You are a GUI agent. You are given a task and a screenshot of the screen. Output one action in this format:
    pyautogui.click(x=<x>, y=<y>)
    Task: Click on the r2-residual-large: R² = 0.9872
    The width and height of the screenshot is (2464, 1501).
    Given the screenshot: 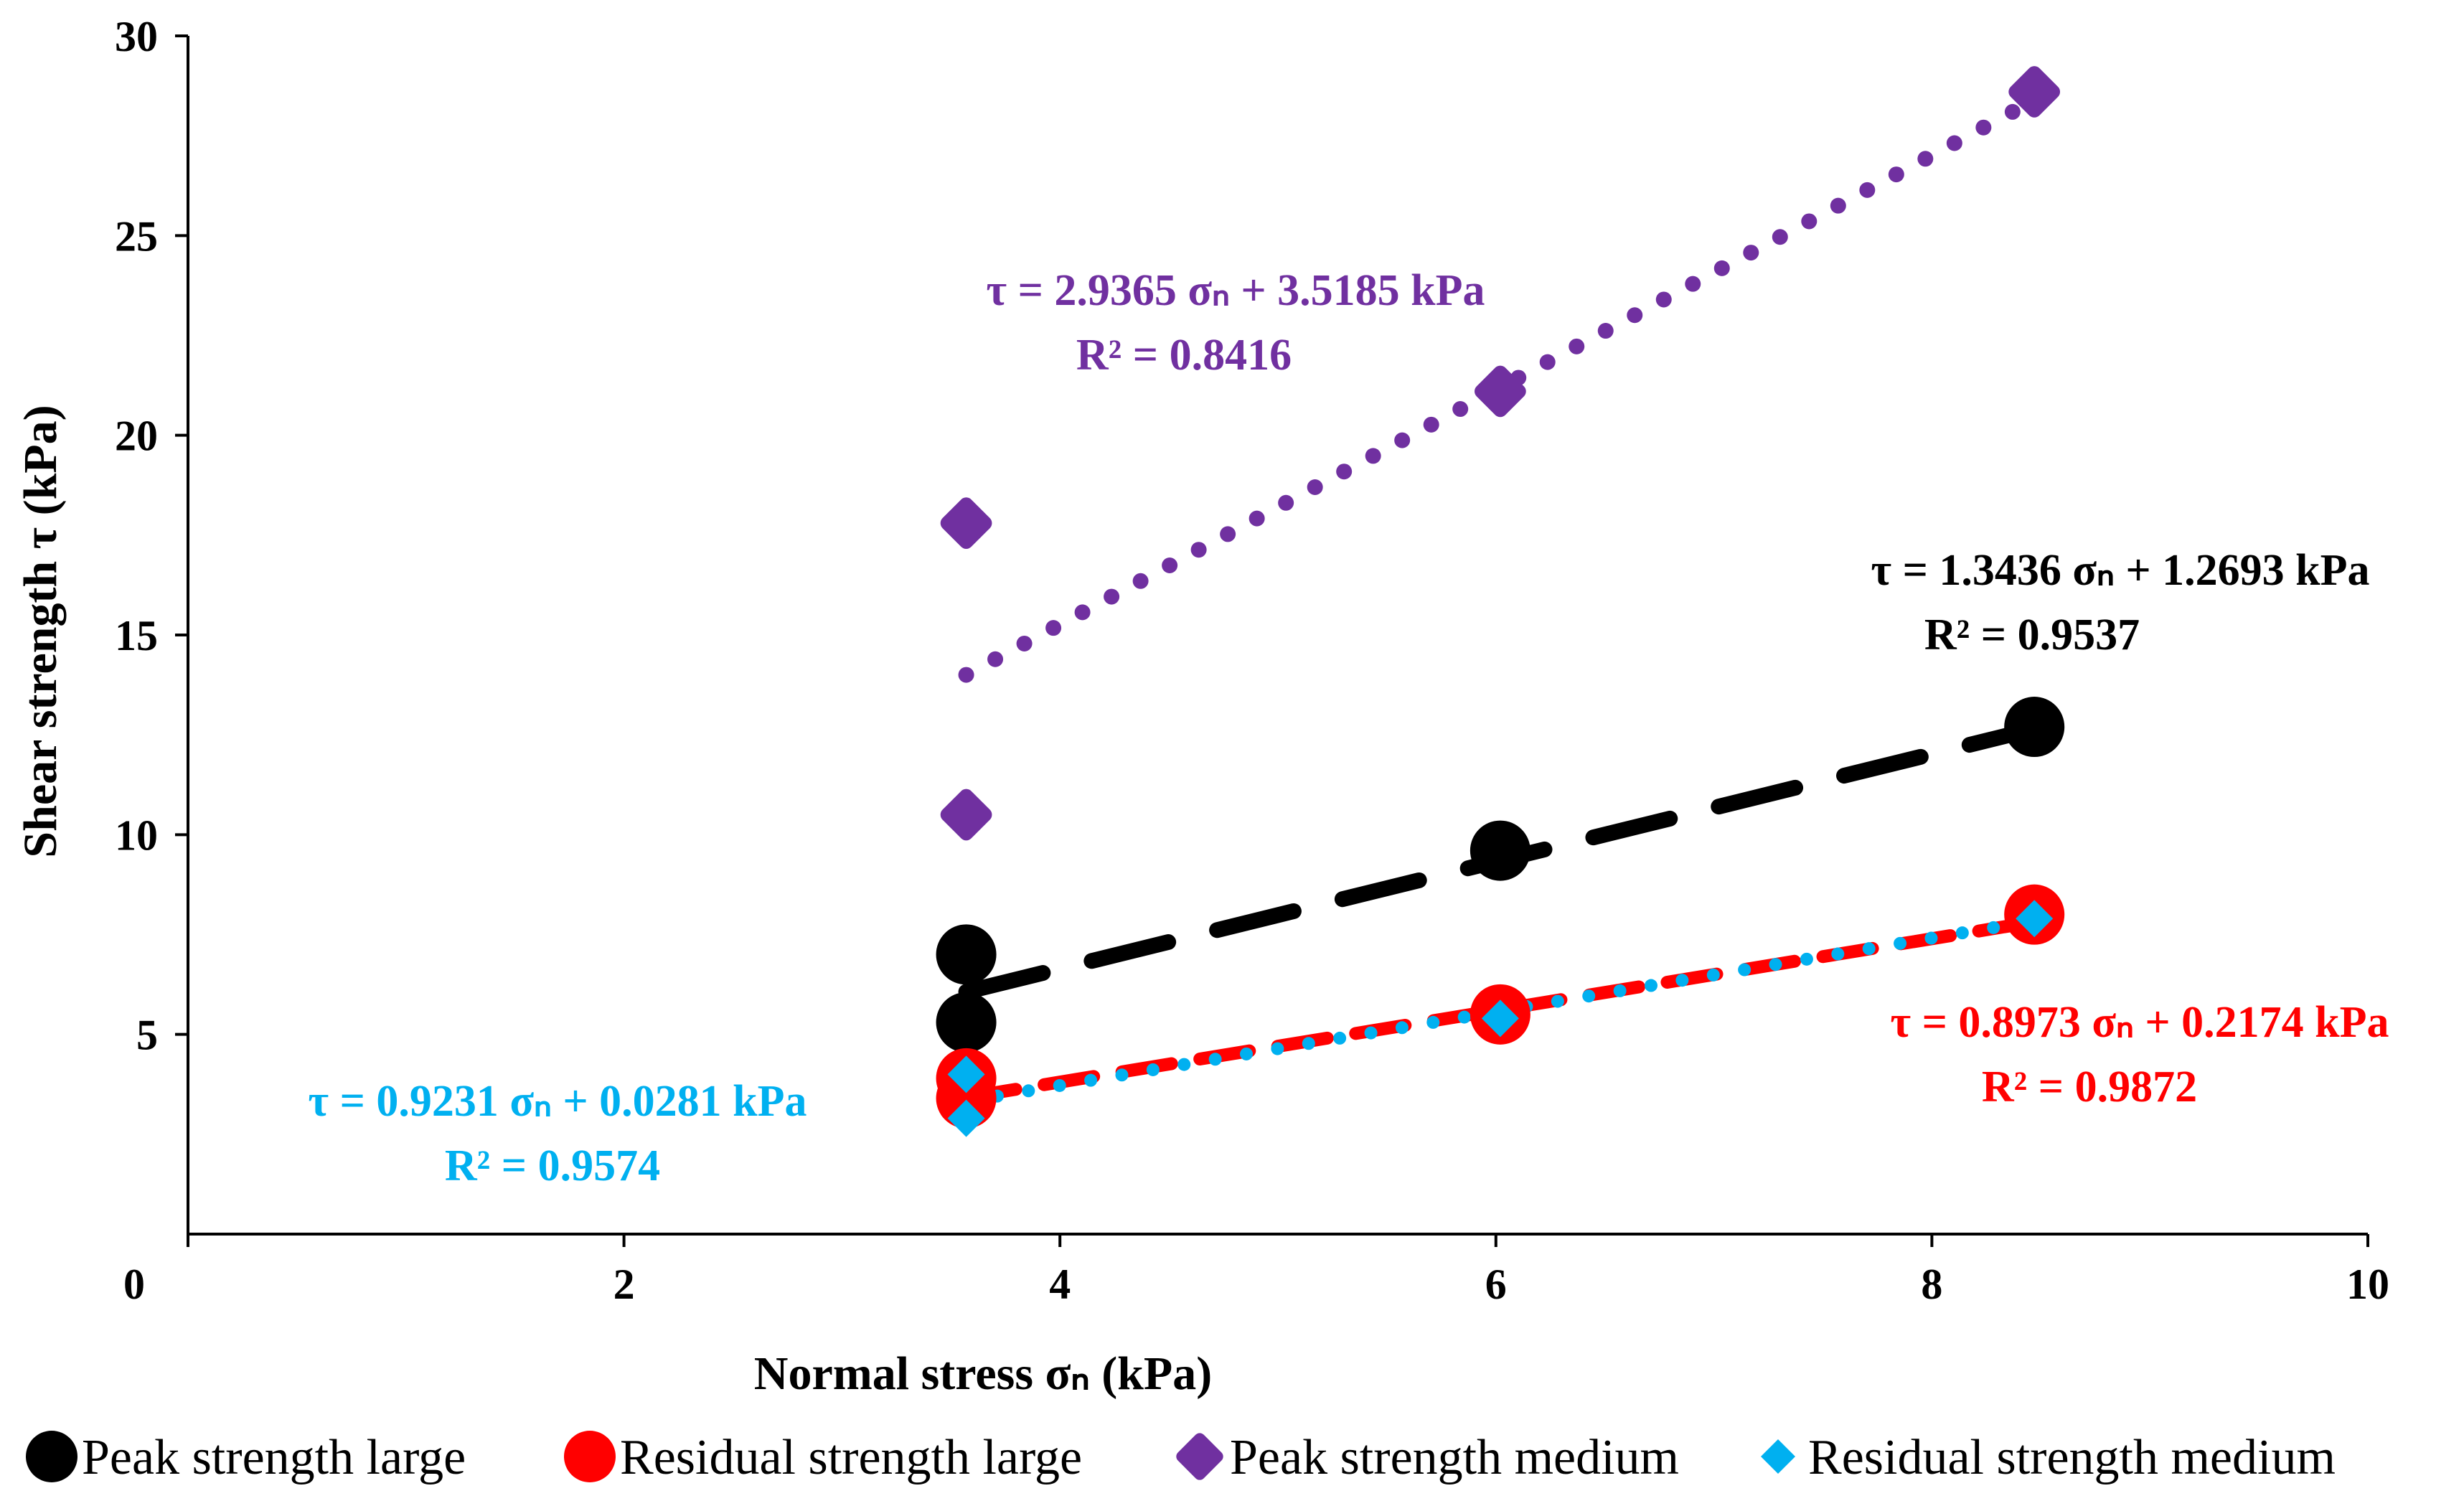 What is the action you would take?
    pyautogui.click(x=2089, y=1087)
    